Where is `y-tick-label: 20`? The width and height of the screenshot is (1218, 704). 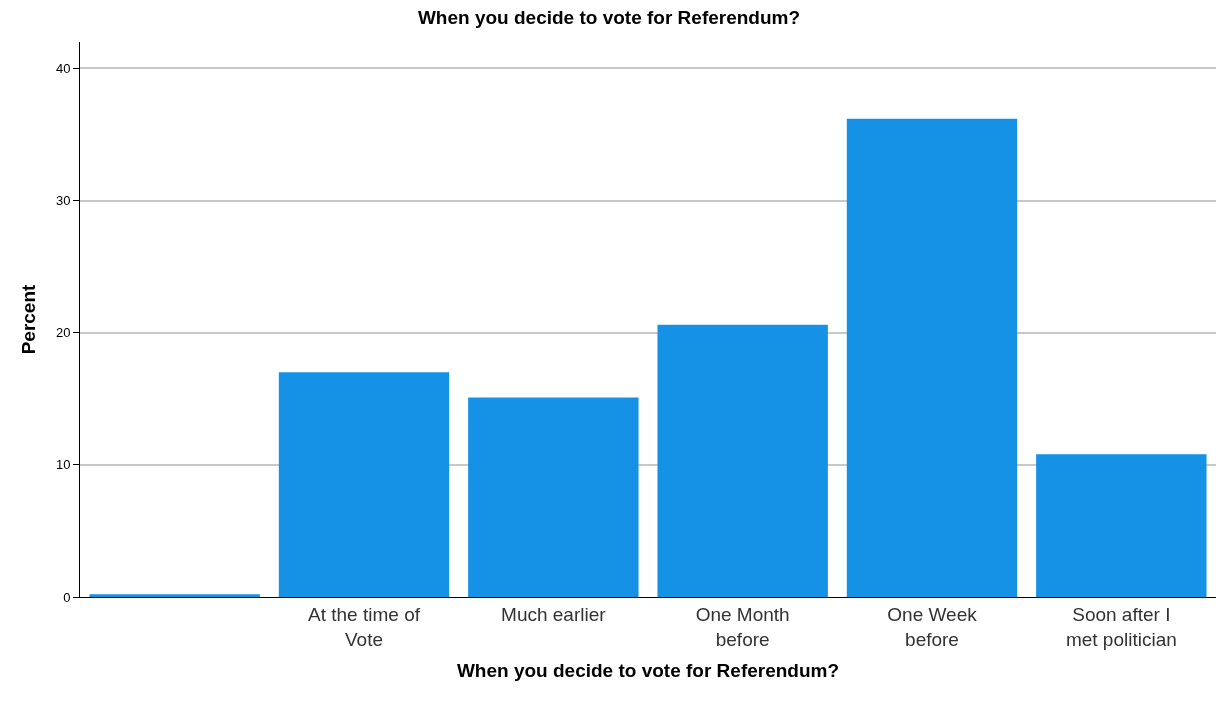
y-tick-label: 20 is located at coordinates (63, 333).